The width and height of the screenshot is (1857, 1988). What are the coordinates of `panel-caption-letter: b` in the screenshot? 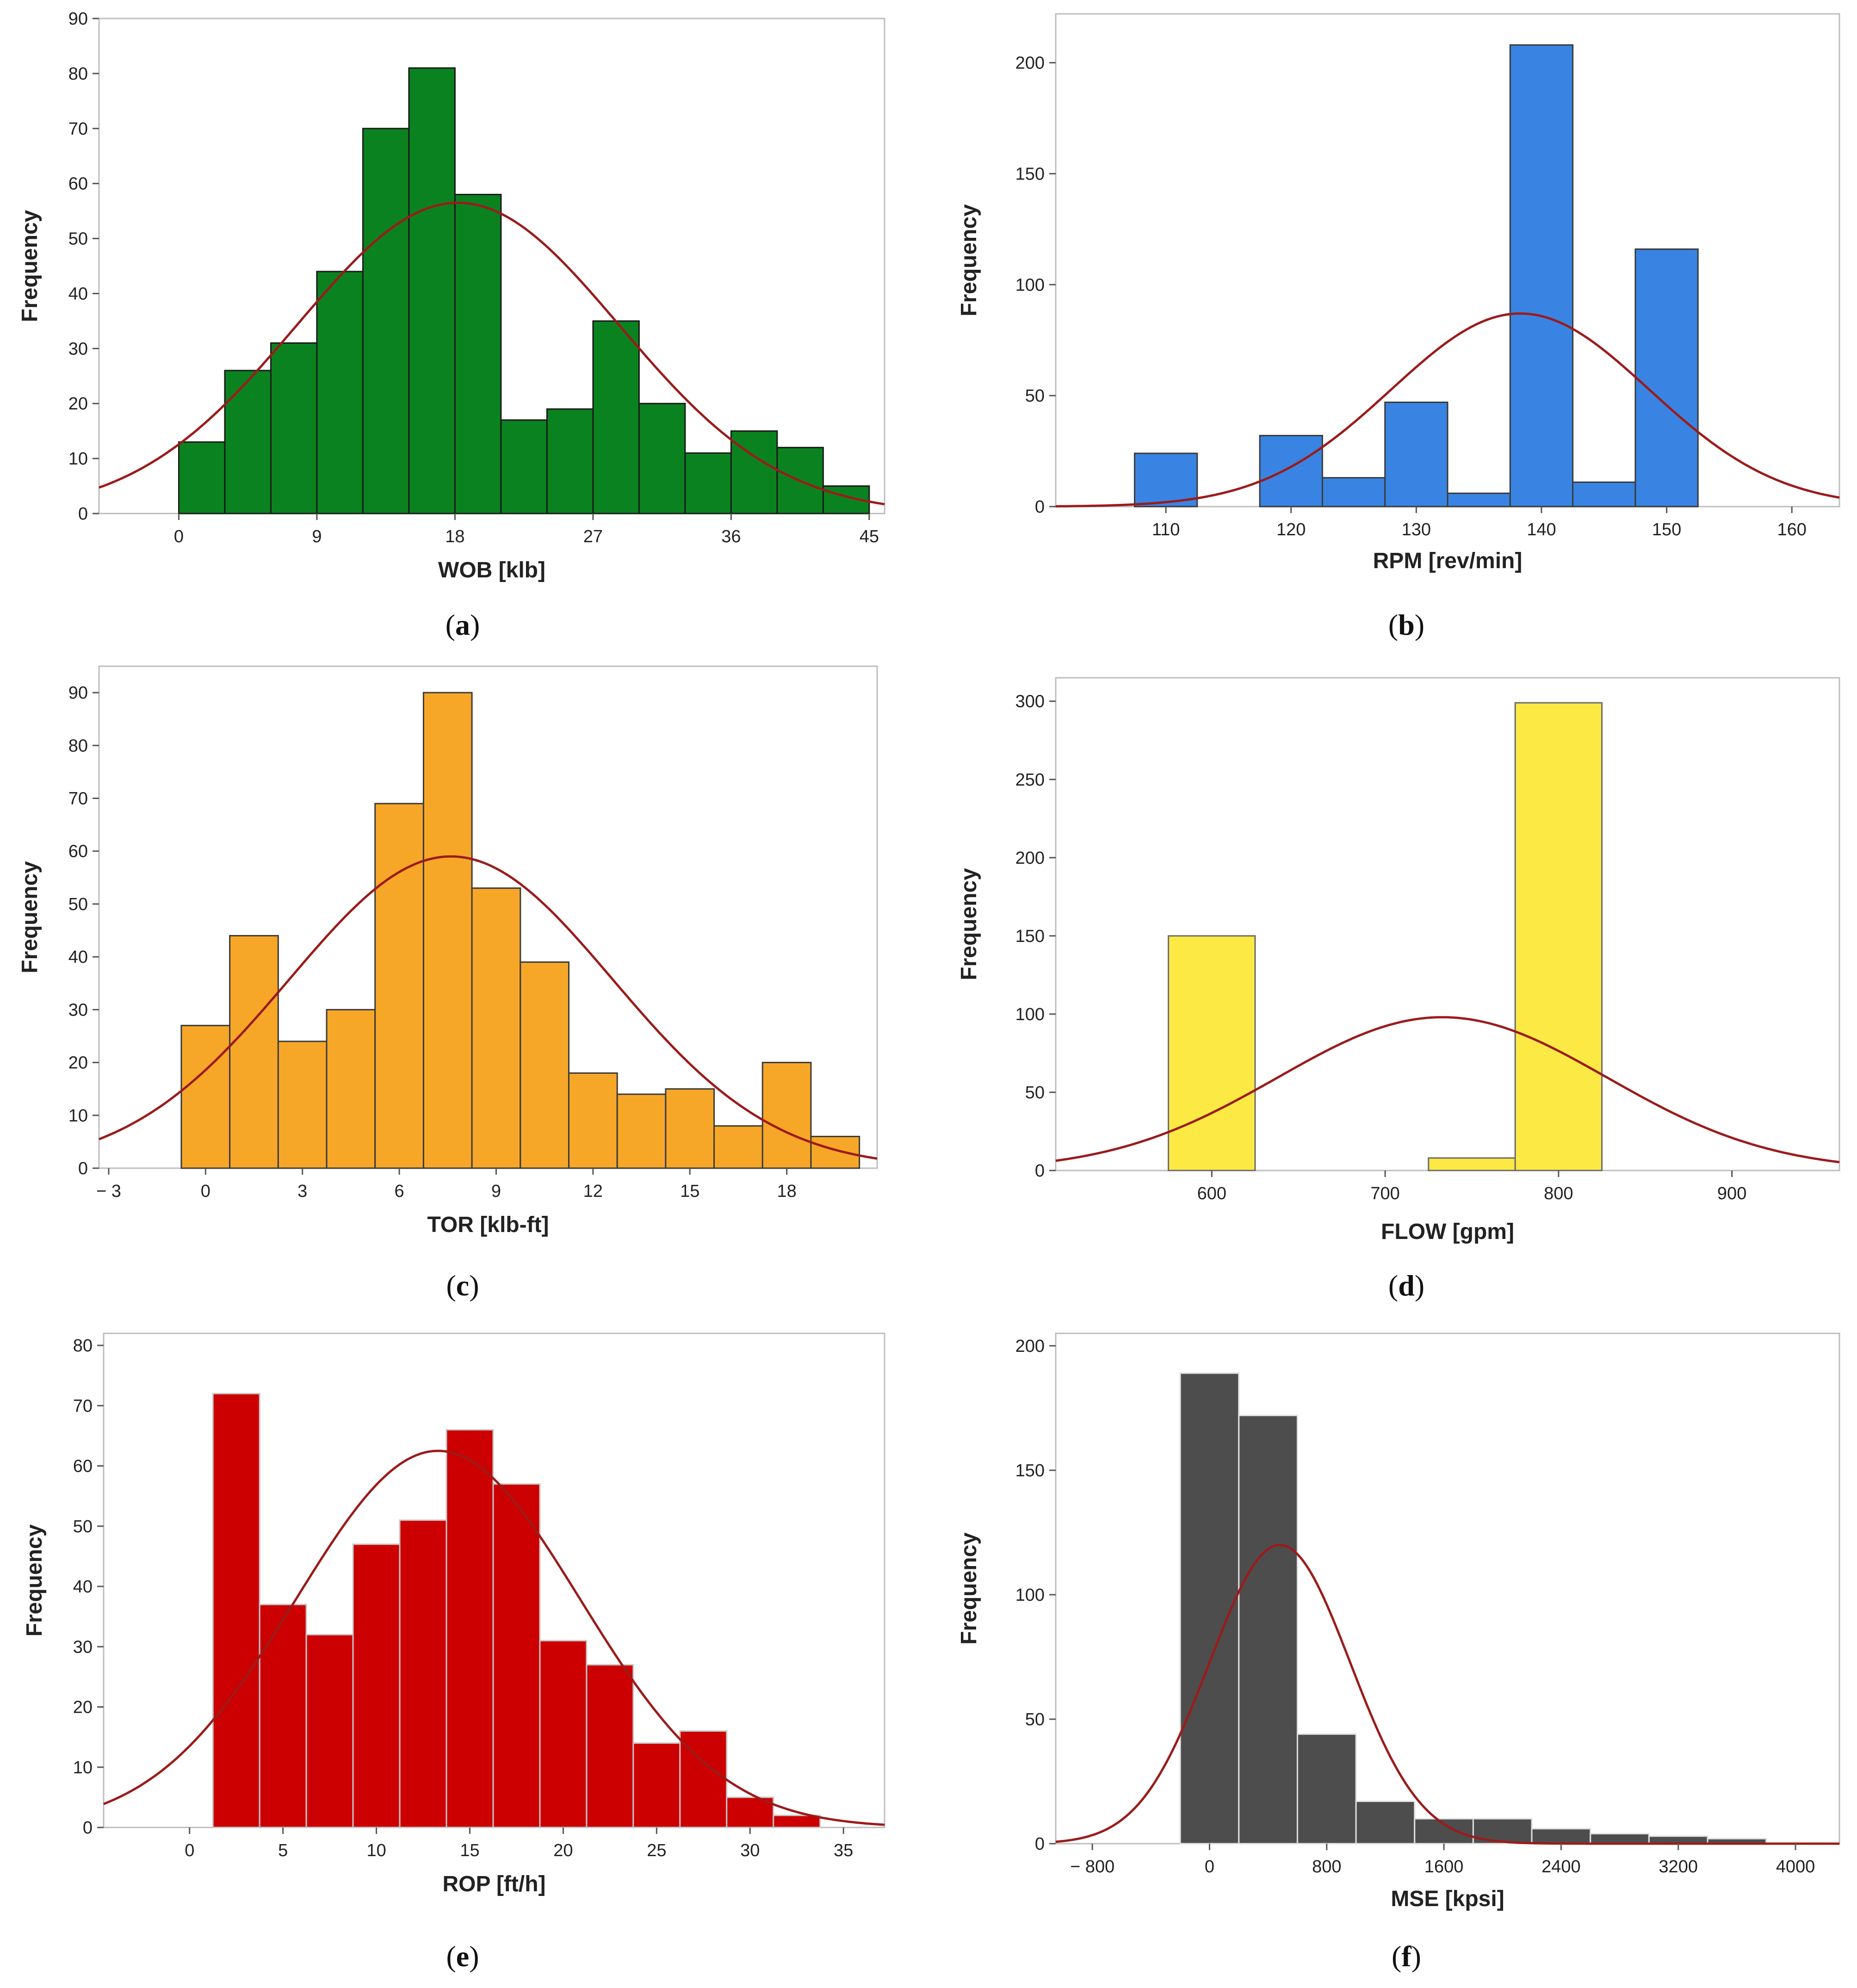 It's located at (1406, 624).